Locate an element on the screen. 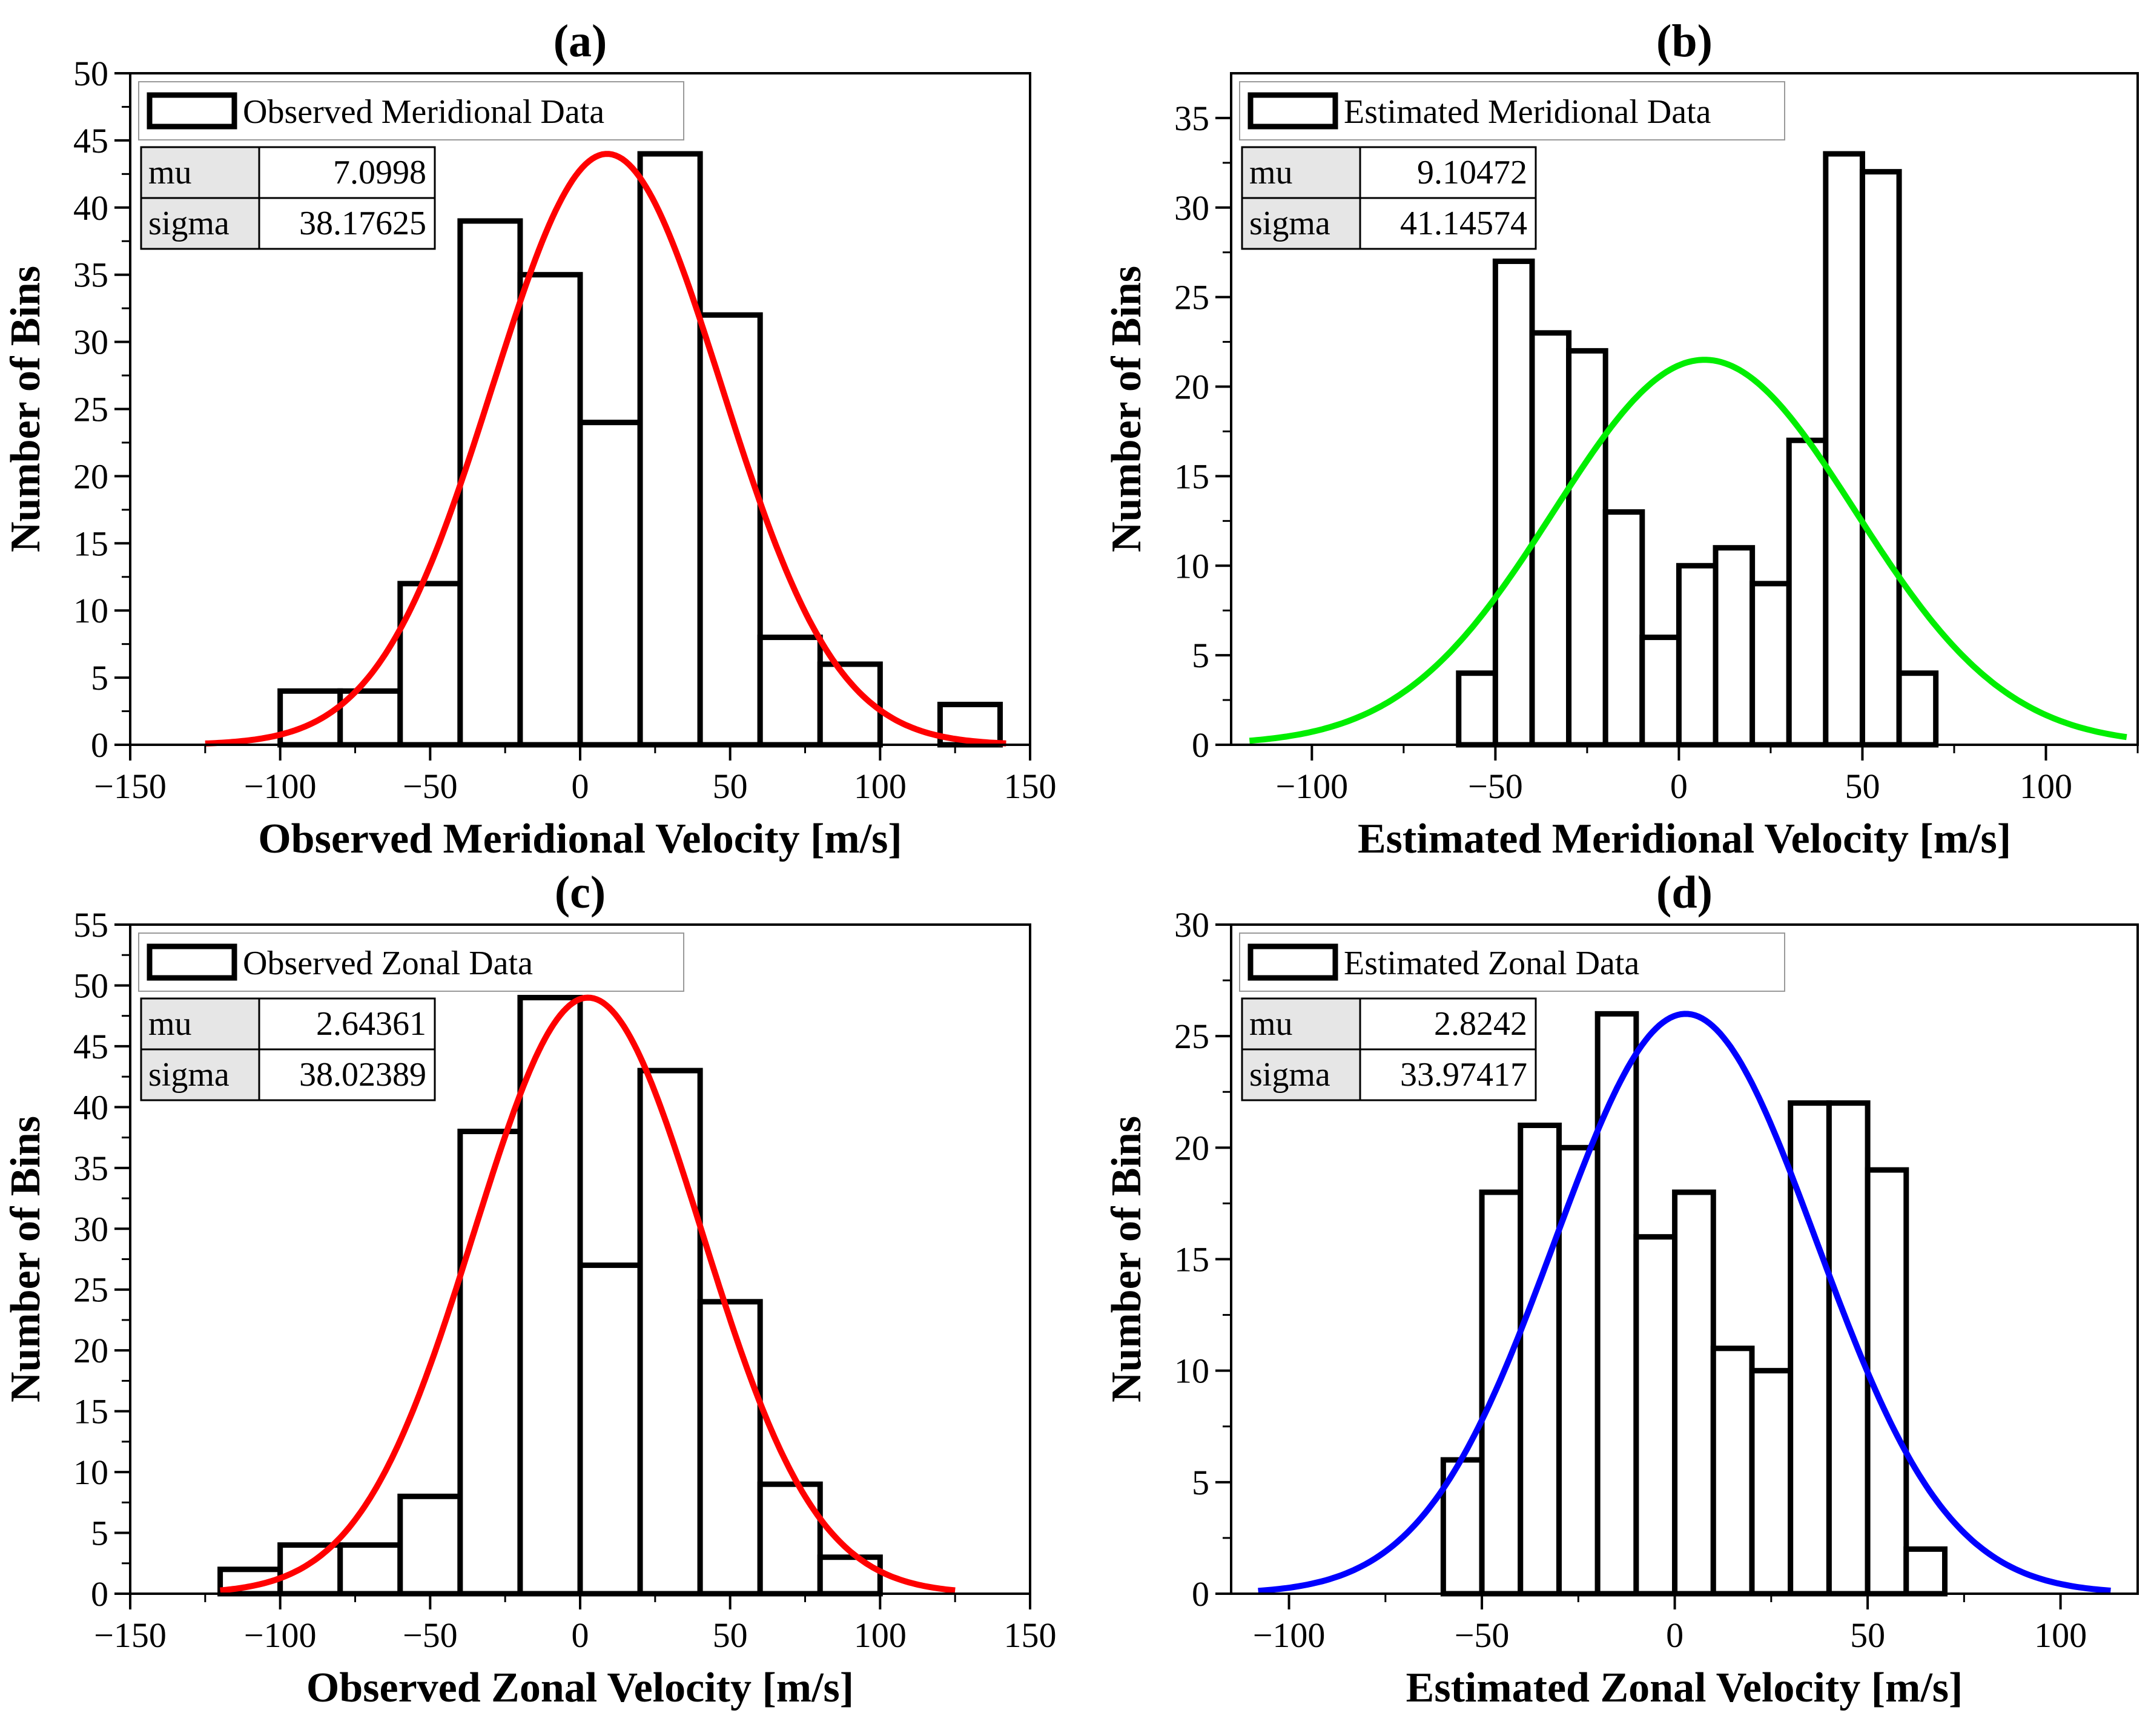  legend-label: Estimated Zonal Data is located at coordinates (1492, 963).